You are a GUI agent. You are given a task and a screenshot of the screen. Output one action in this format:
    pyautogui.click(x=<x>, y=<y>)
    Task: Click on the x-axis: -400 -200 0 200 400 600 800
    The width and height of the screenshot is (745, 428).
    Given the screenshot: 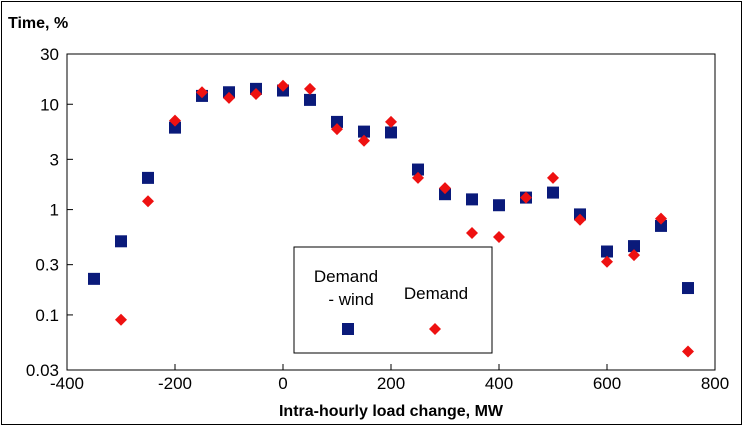 What is the action you would take?
    pyautogui.click(x=389, y=378)
    